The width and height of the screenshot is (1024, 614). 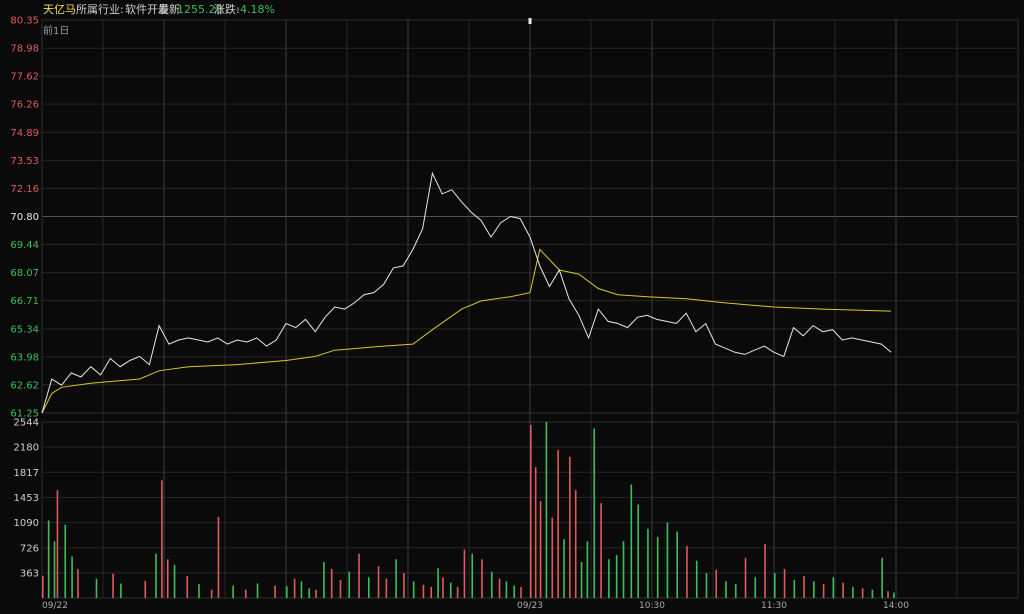 What do you see at coordinates (24, 77) in the screenshot?
I see `price-tick-label: 77.62` at bounding box center [24, 77].